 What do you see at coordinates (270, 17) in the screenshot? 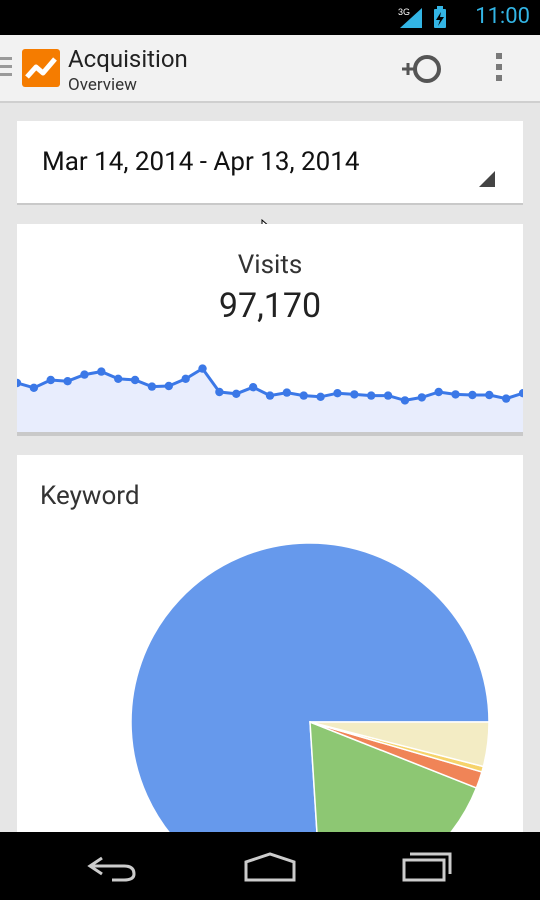
I see `status-bar: 3G 11:00` at bounding box center [270, 17].